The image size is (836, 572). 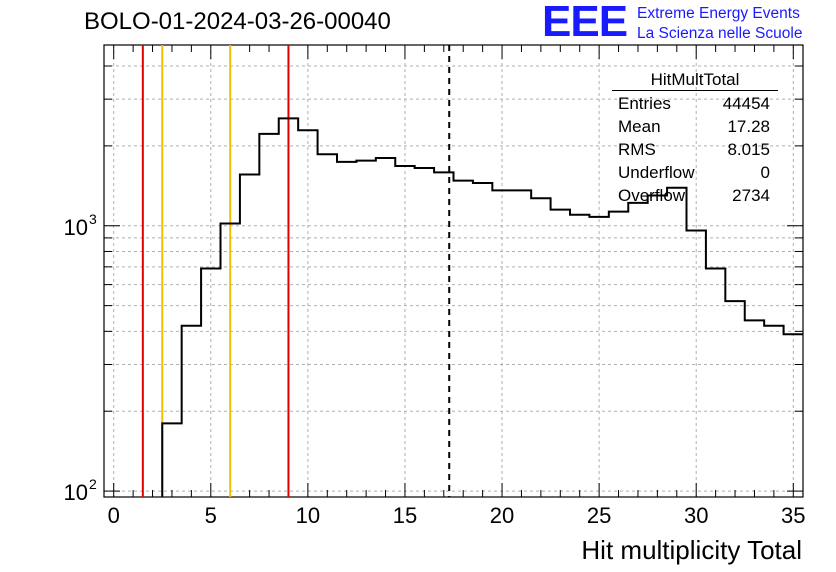 What do you see at coordinates (695, 79) in the screenshot?
I see `stats-title: HitMultTotal` at bounding box center [695, 79].